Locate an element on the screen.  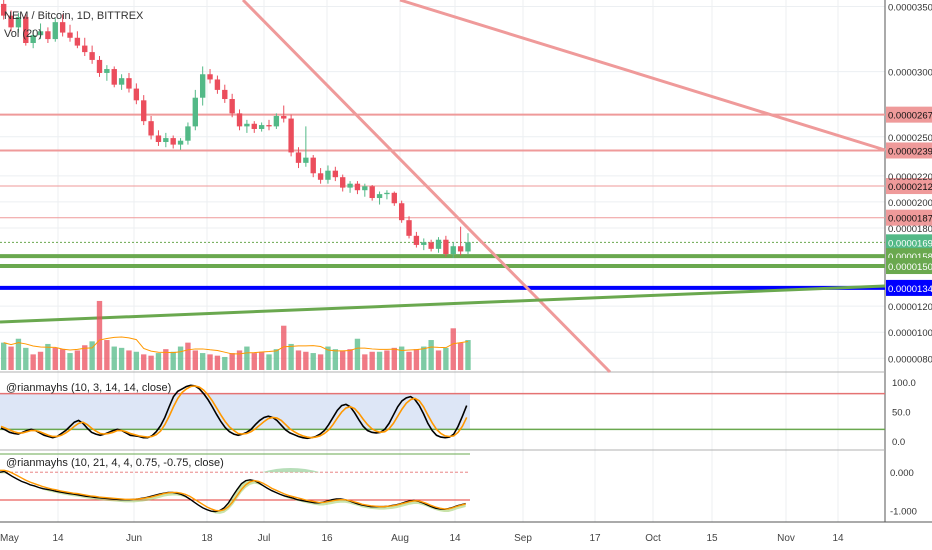
time-tick-Jun: Jun is located at coordinates (134, 538).